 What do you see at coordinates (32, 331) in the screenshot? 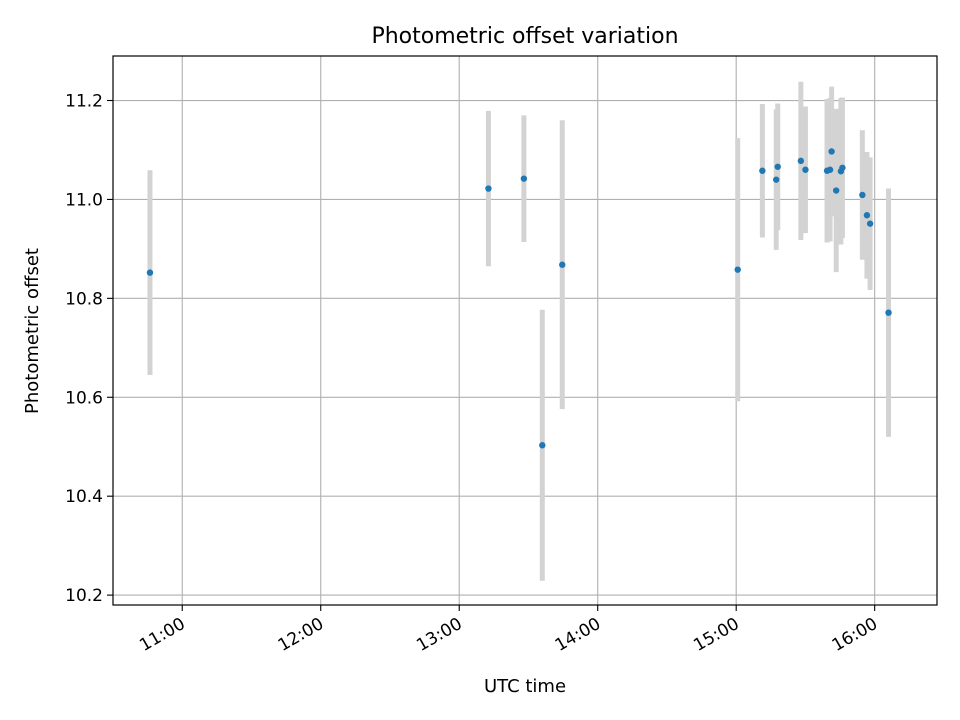
I see `y-axis-label: Photometric offset` at bounding box center [32, 331].